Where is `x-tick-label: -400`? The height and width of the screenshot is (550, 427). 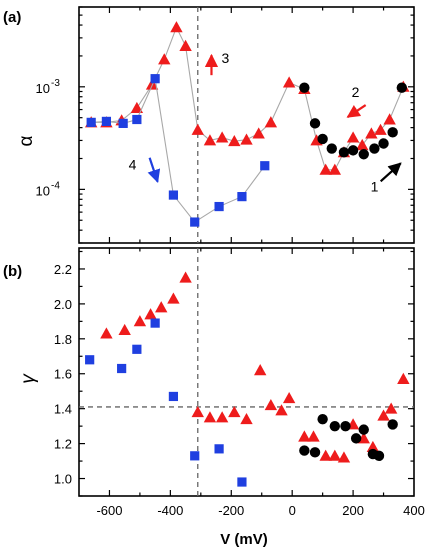 x-tick-label: -400 is located at coordinates (170, 510).